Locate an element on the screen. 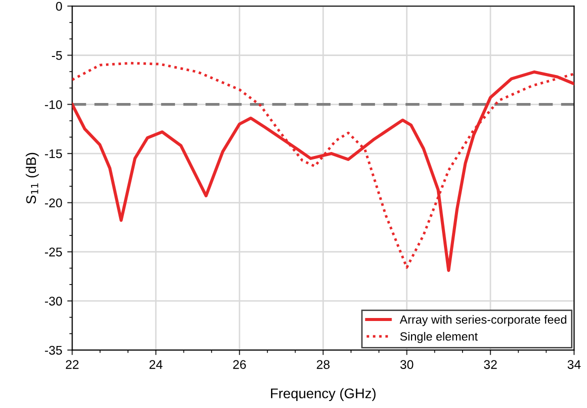  x-tick-label: 26 is located at coordinates (239, 364).